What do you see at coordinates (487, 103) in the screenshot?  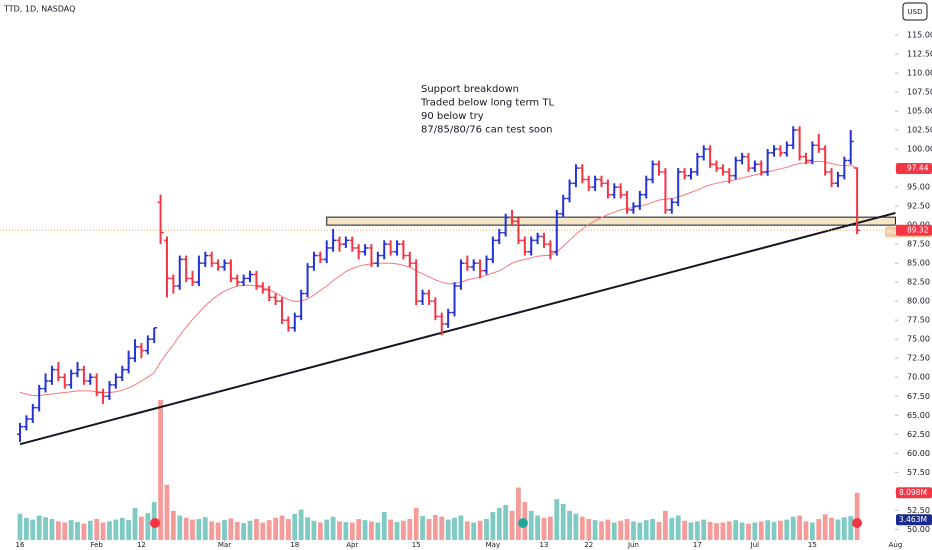 I see `annotation: Traded below long term TL` at bounding box center [487, 103].